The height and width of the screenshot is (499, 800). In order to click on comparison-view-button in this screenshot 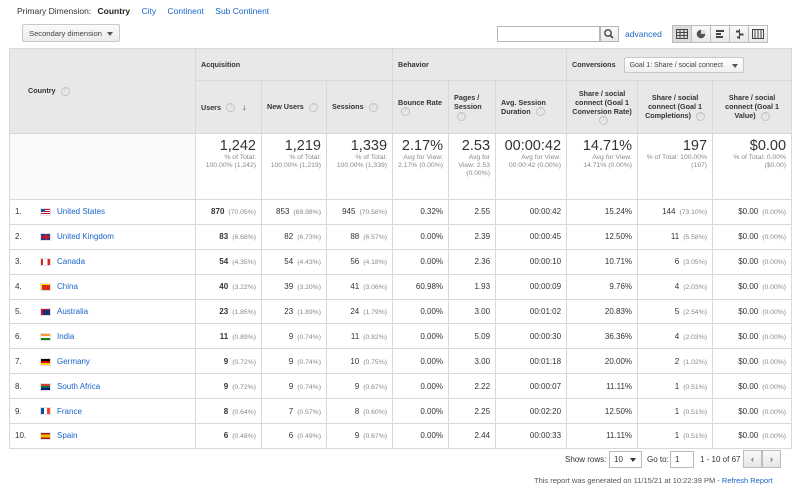, I will do `click(739, 34)`.